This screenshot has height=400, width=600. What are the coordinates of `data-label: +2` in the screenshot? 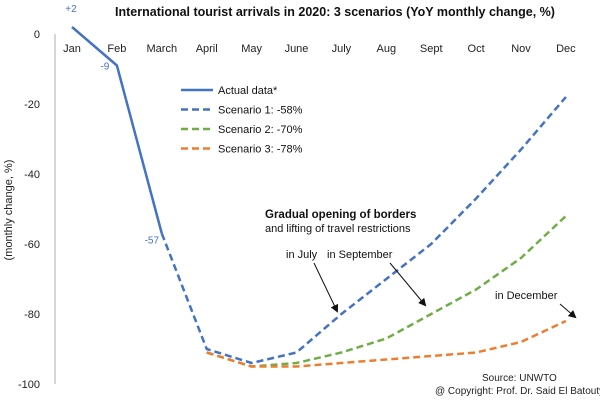 It's located at (71, 9).